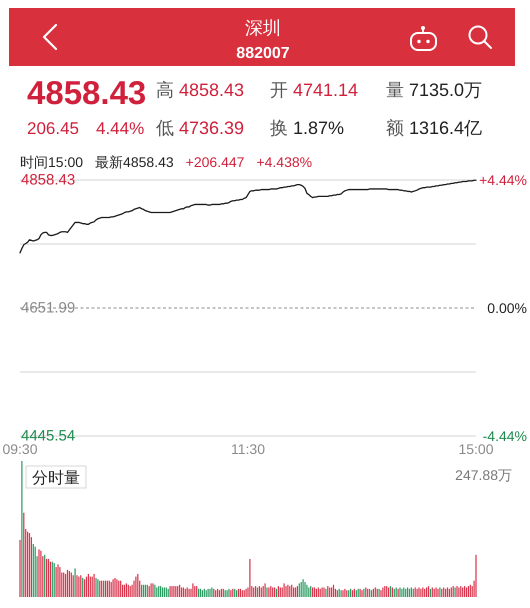  What do you see at coordinates (200, 90) in the screenshot?
I see `text: 高 4858.43` at bounding box center [200, 90].